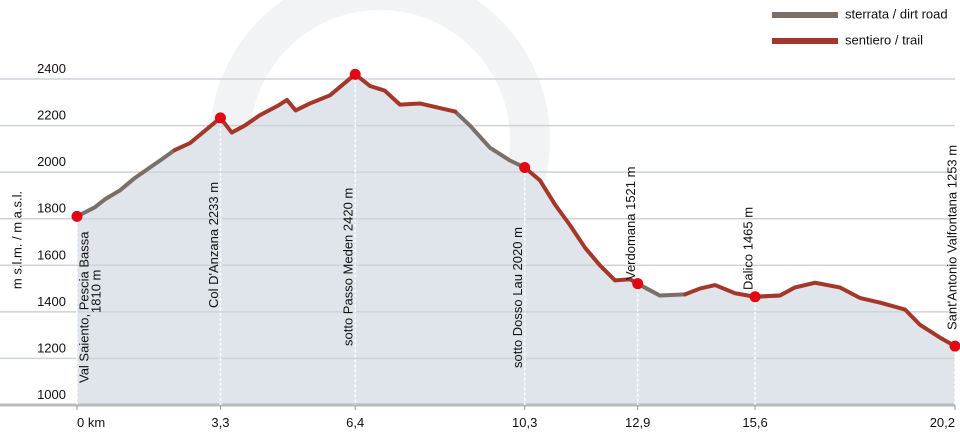  What do you see at coordinates (51, 394) in the screenshot?
I see `y-tick-label: 1000` at bounding box center [51, 394].